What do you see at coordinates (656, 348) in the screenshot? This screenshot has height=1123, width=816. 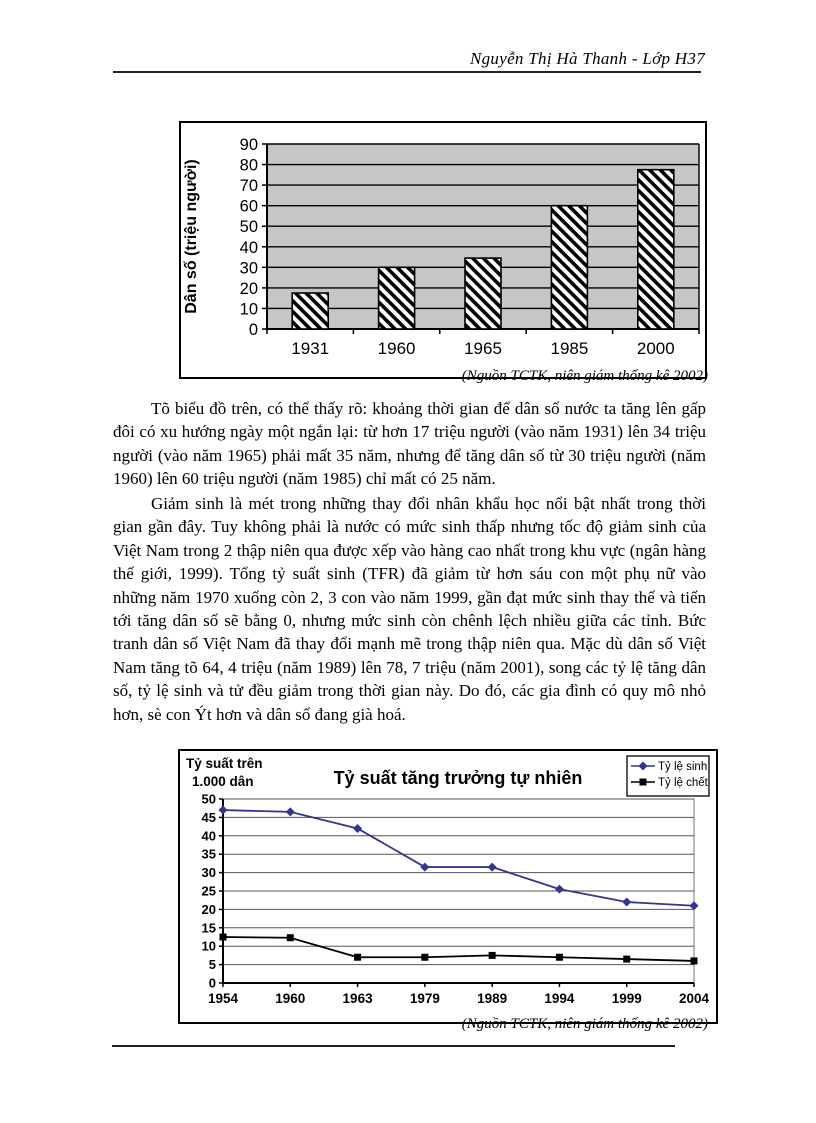 I see `svg-text: 2000` at bounding box center [656, 348].